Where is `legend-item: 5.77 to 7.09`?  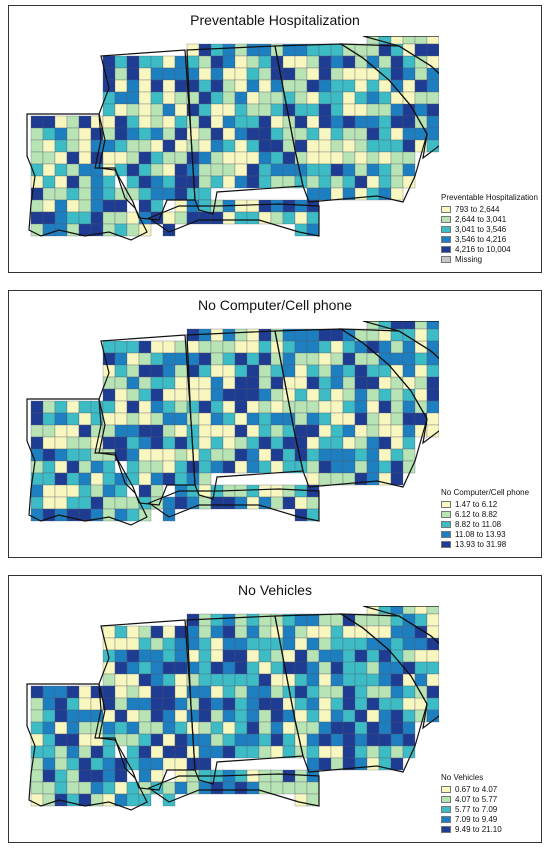
legend-item: 5.77 to 7.09 is located at coordinates (486, 809).